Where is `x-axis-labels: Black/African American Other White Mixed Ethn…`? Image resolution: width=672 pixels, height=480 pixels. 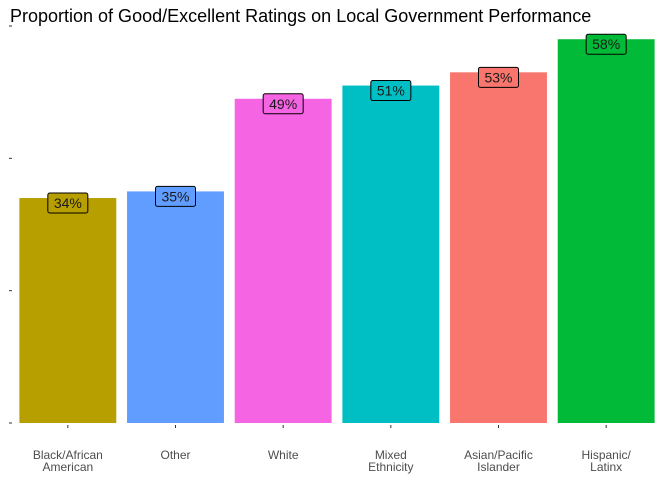
x-axis-labels: Black/African American Other White Mixed Ethn… is located at coordinates (332, 449).